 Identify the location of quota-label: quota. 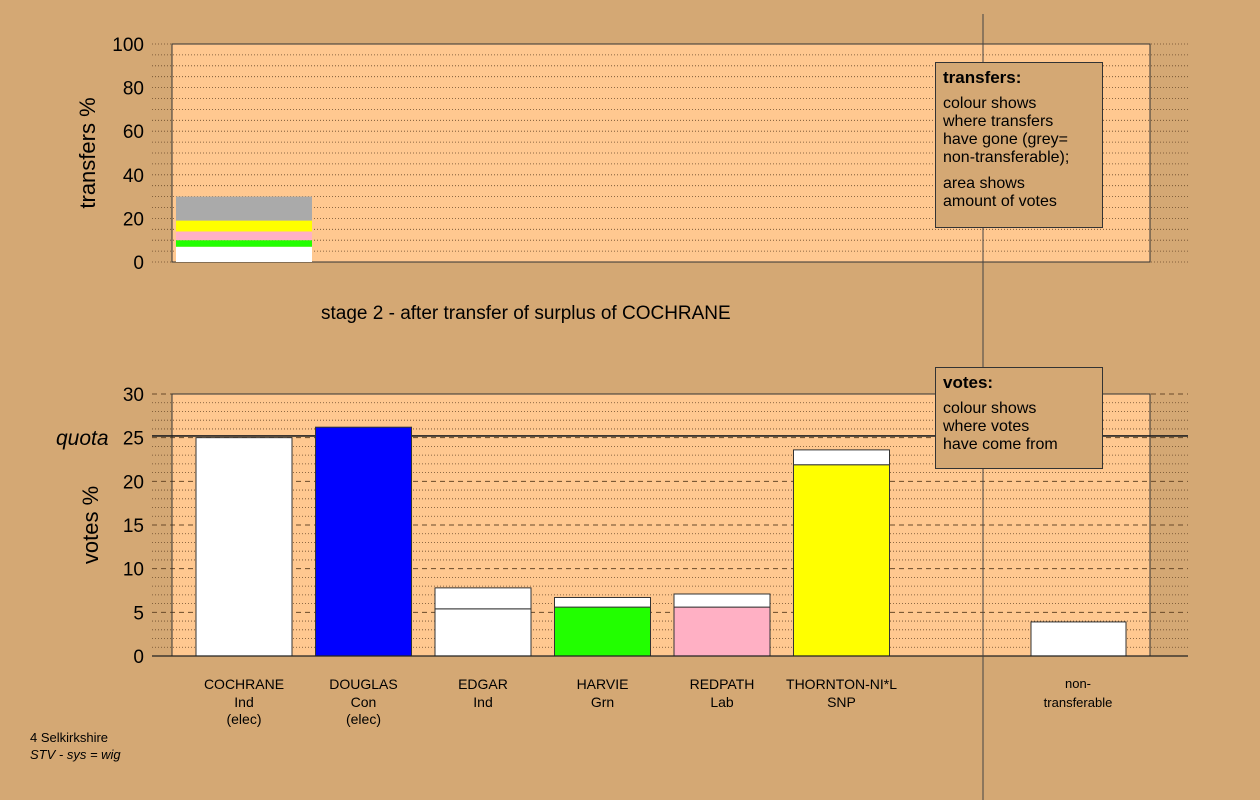
(82, 438).